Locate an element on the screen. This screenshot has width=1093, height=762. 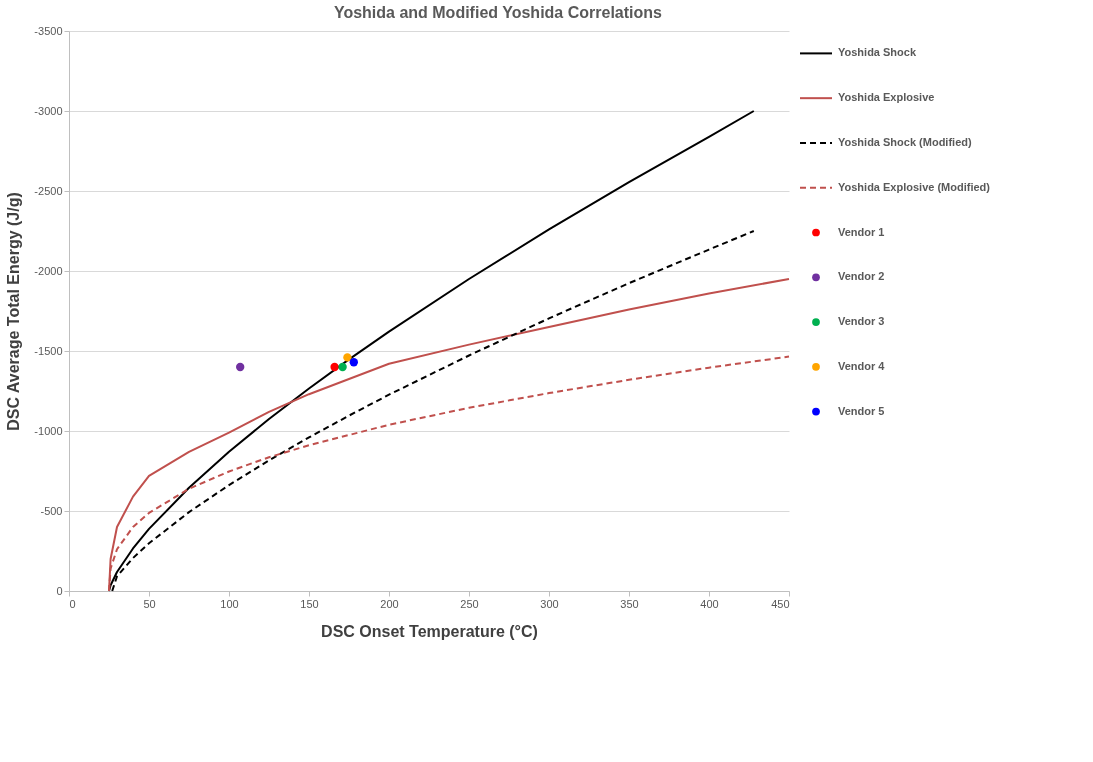
legend-label: Yoshida Shock is located at coordinates (877, 52).